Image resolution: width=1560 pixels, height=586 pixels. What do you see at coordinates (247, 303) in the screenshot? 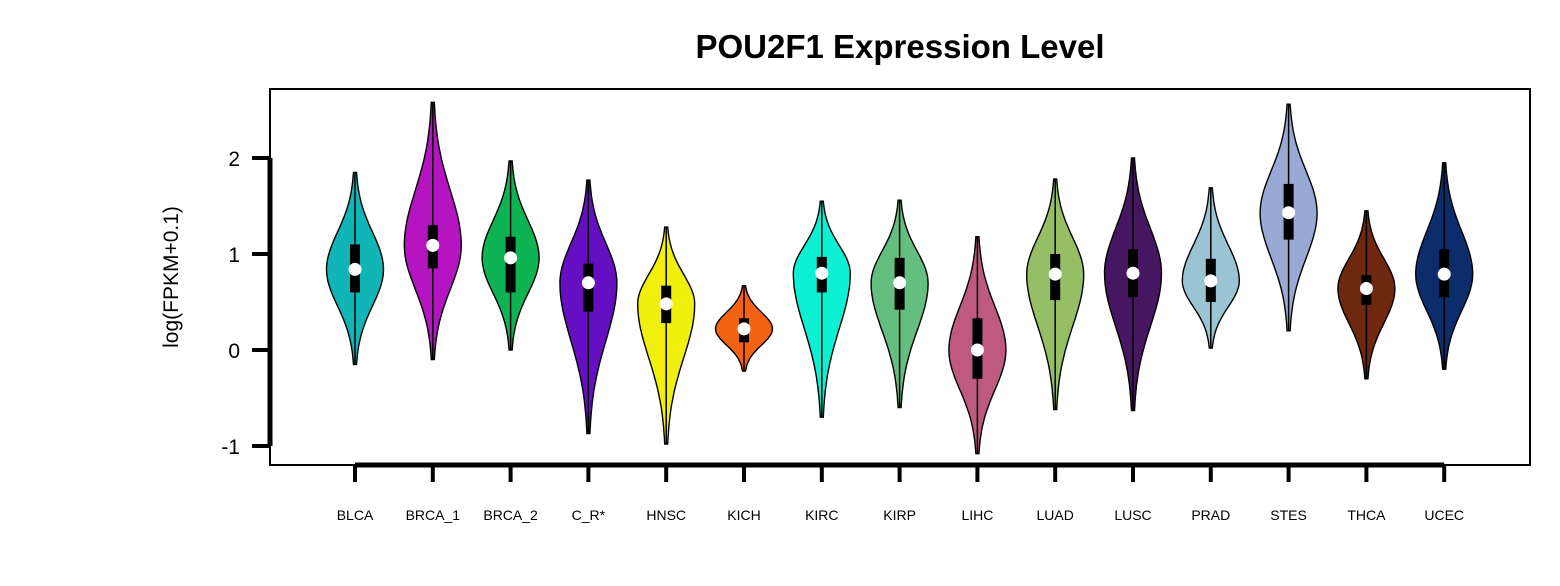
I see `y-axis: -1 0 1 2` at bounding box center [247, 303].